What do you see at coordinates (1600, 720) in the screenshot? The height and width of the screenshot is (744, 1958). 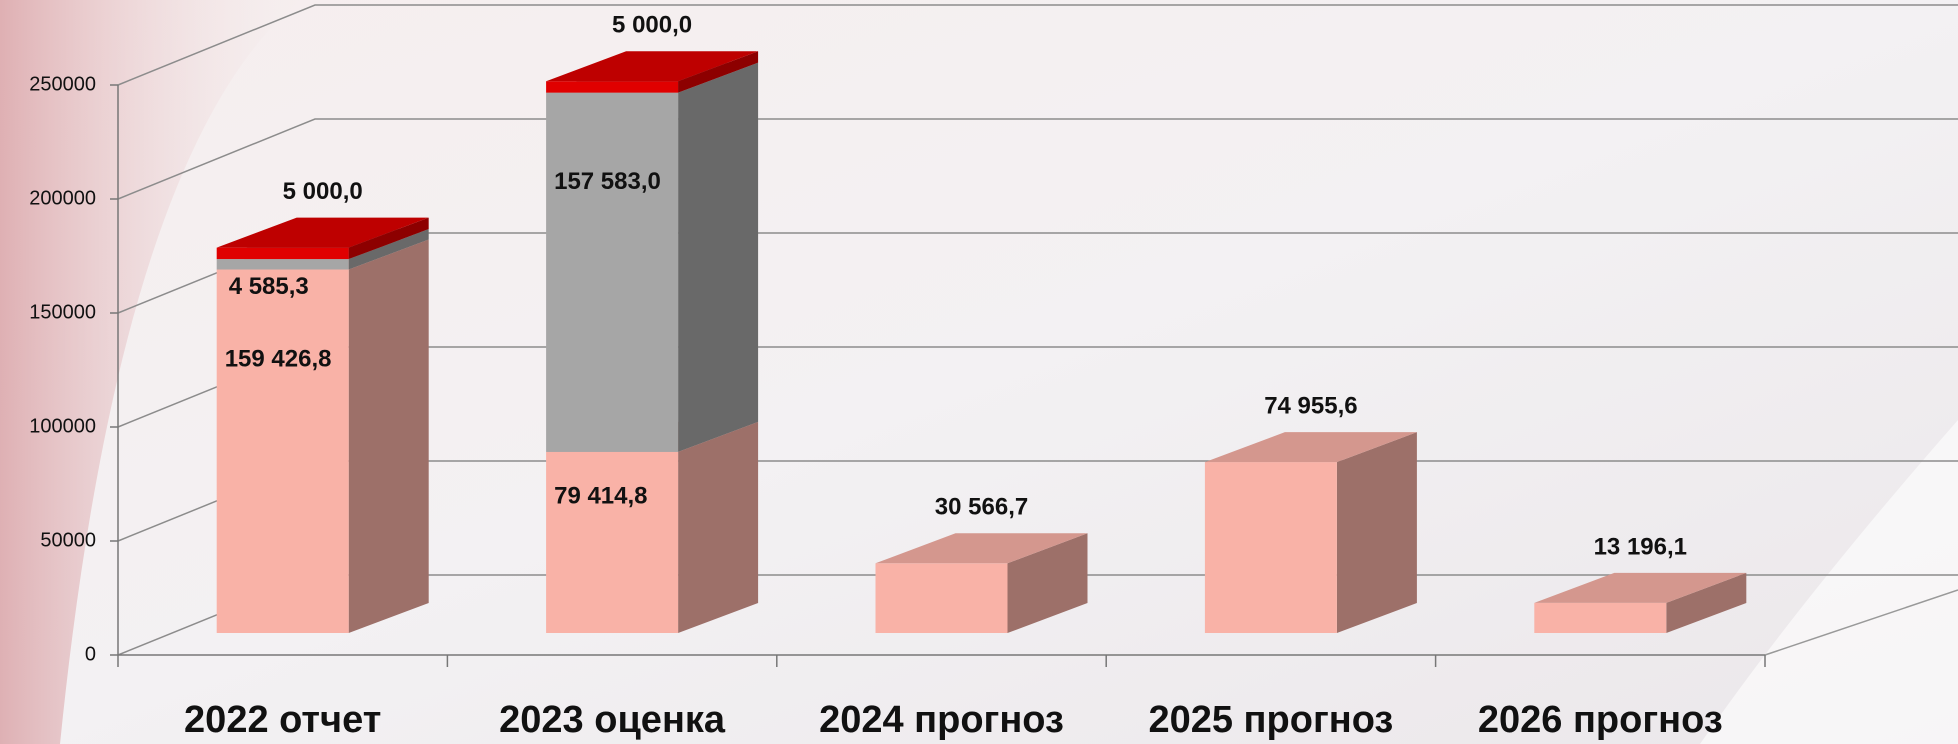 I see `x-tick-label: 2026 прогноз` at bounding box center [1600, 720].